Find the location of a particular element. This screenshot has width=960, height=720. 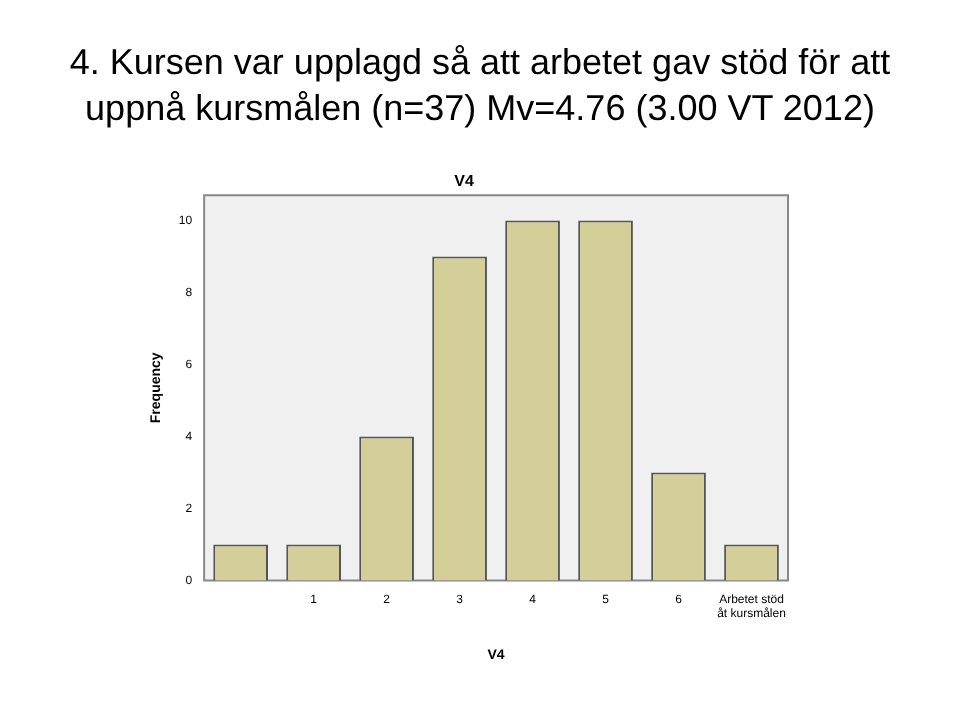

chart-subtitle: V4 is located at coordinates (464, 181).